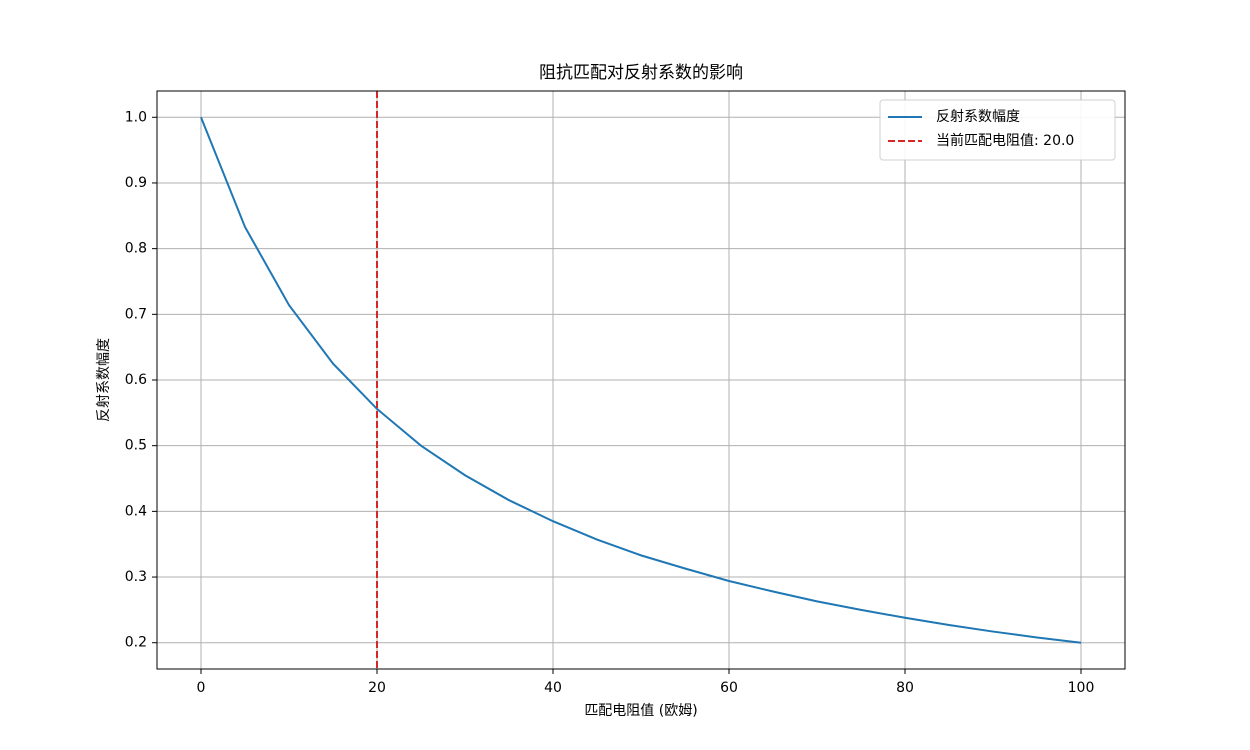 Image resolution: width=1250 pixels, height=750 pixels. I want to click on legend-label: 反射系数幅度, so click(978, 117).